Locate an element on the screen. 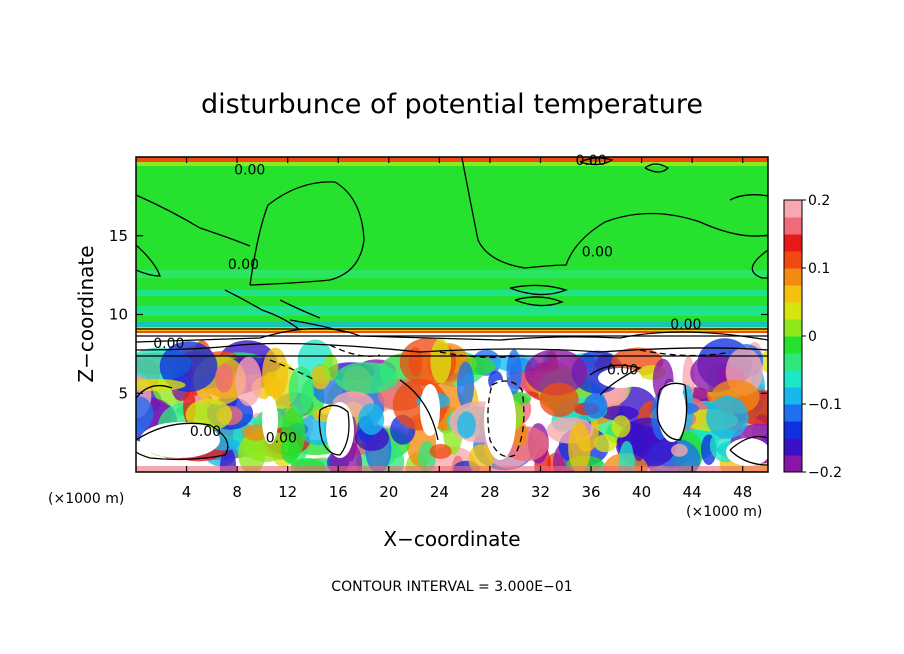 This screenshot has height=654, width=904. x-tick-label: 24 is located at coordinates (439, 492).